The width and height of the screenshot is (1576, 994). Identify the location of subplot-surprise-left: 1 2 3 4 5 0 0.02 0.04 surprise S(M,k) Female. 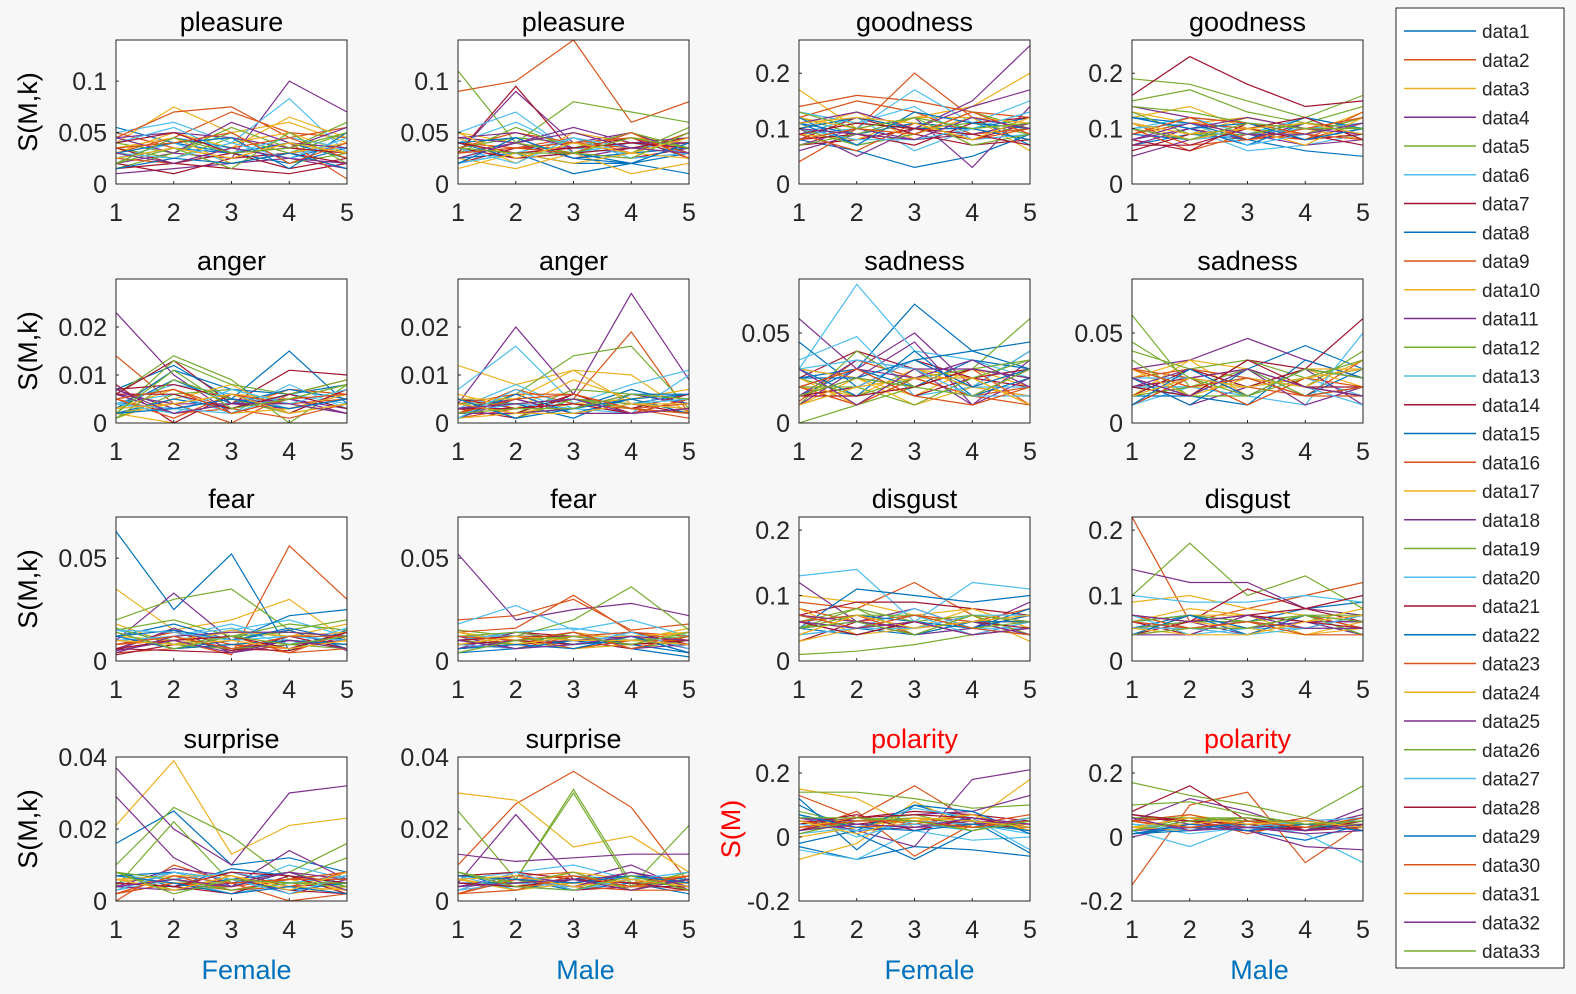
(183, 854).